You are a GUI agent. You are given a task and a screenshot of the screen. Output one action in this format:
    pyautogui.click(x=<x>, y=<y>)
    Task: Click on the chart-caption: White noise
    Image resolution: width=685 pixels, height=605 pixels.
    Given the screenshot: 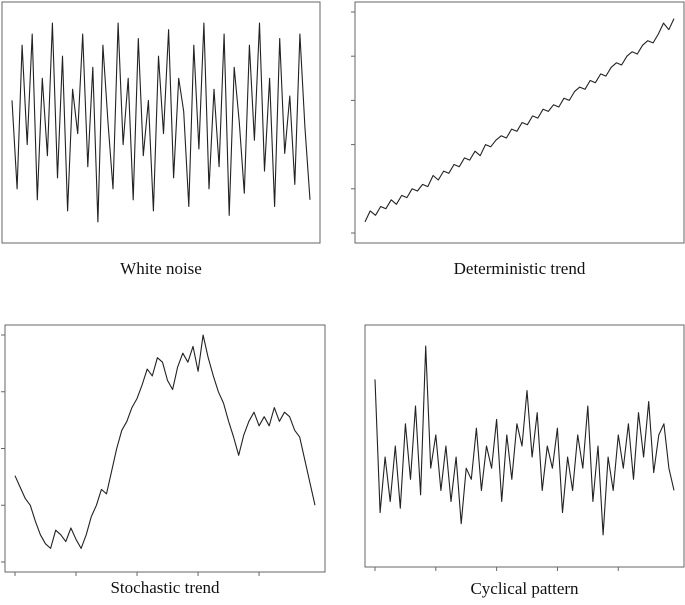 What is the action you would take?
    pyautogui.click(x=161, y=268)
    